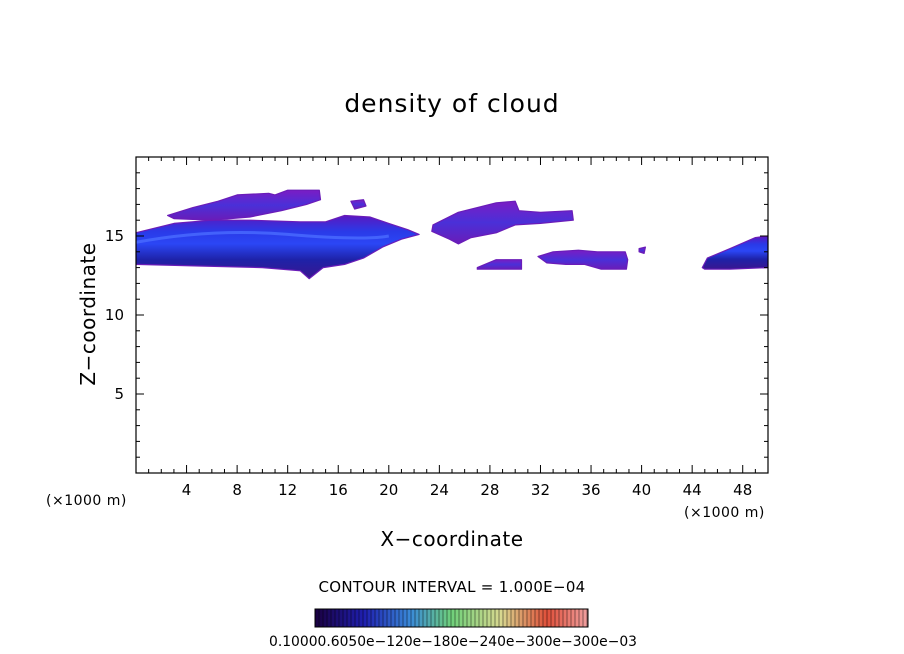 This screenshot has width=904, height=654. I want to click on cloud-density-regions, so click(452, 234).